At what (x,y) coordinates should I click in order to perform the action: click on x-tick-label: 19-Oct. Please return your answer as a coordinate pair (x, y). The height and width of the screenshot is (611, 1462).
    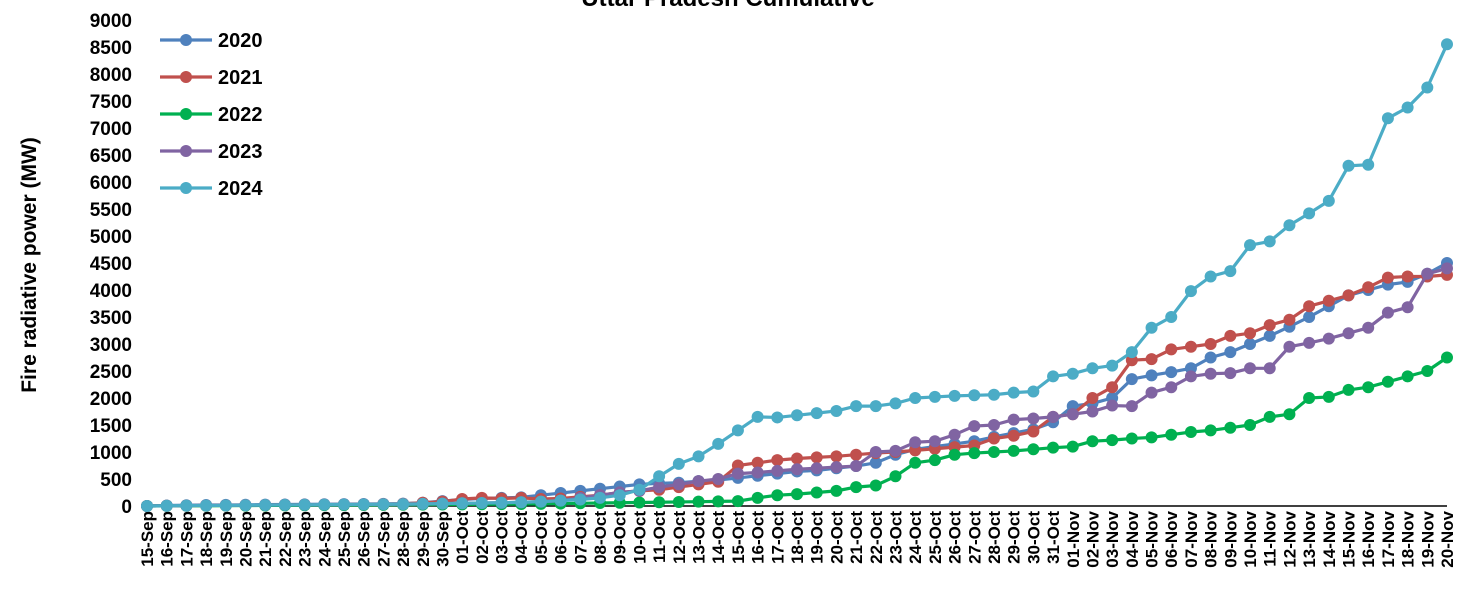
    Looking at the image, I should click on (817, 537).